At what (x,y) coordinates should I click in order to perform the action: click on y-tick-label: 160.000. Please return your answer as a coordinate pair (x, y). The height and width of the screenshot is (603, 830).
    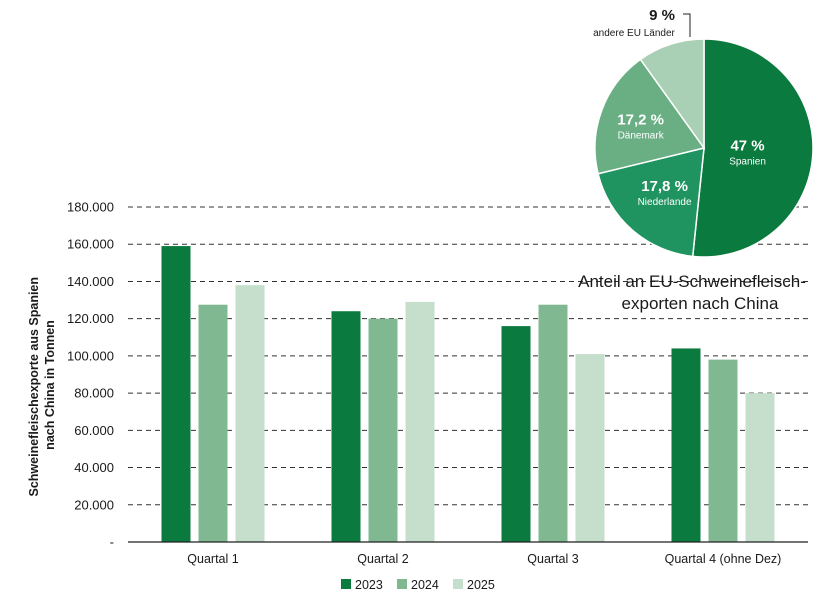
    Looking at the image, I should click on (90, 244).